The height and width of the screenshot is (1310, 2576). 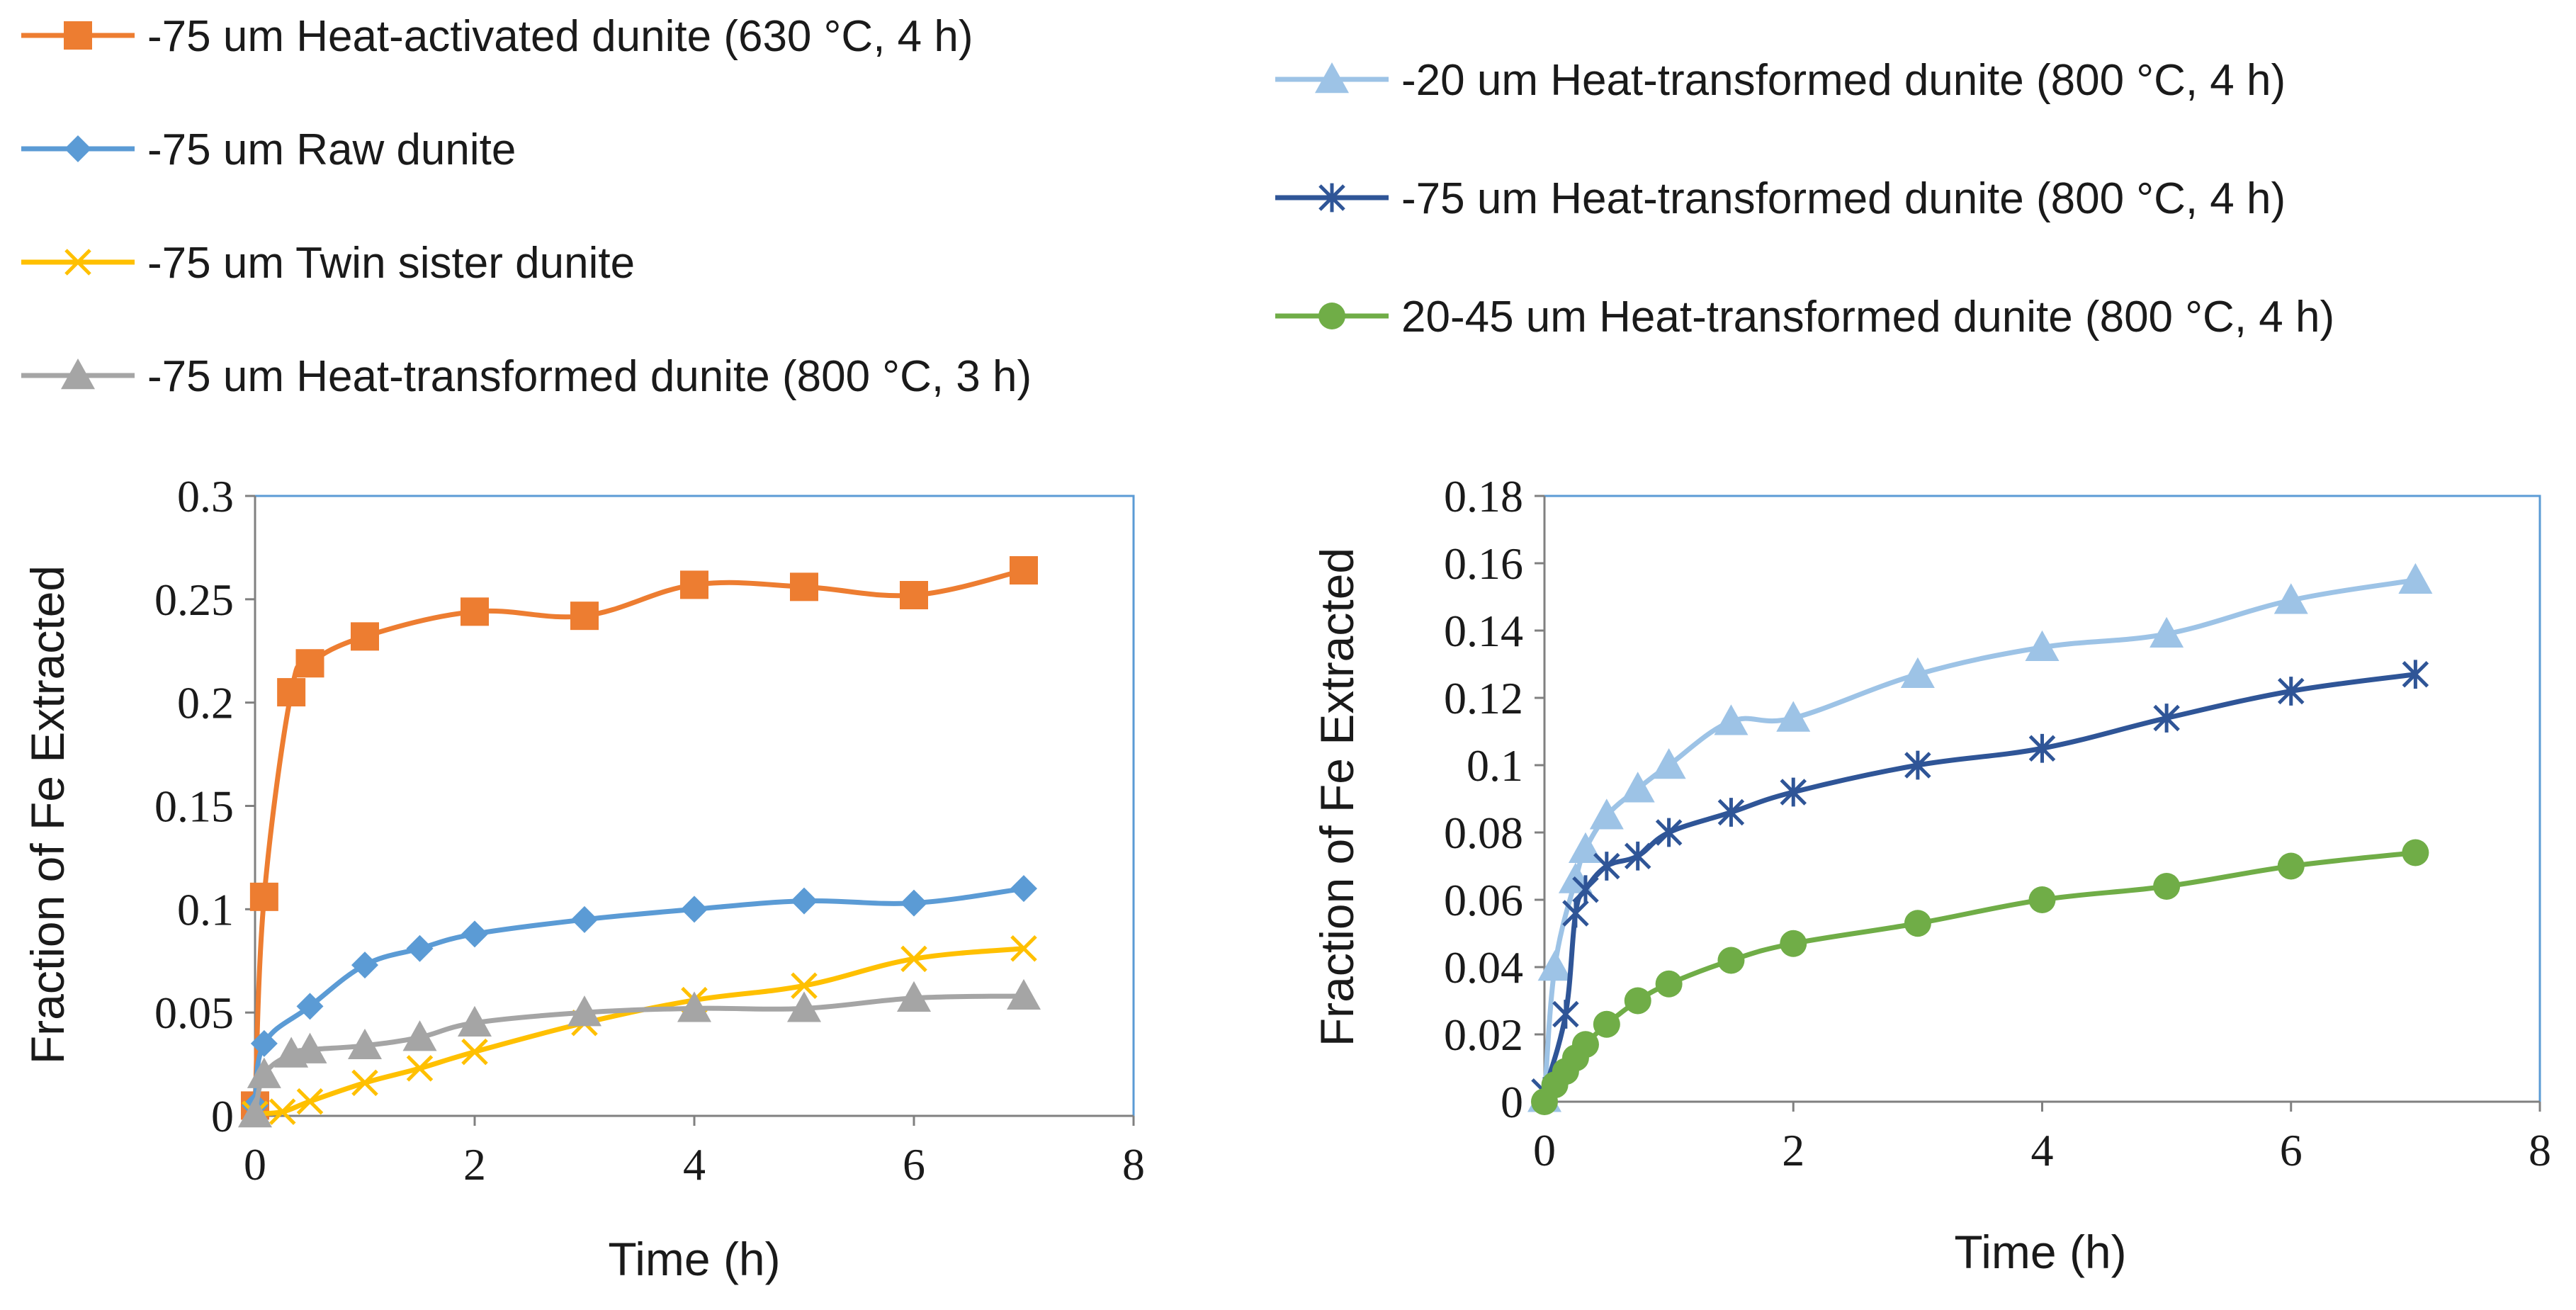 What do you see at coordinates (694, 1259) in the screenshot?
I see `x-axis-title-left: Time (h)` at bounding box center [694, 1259].